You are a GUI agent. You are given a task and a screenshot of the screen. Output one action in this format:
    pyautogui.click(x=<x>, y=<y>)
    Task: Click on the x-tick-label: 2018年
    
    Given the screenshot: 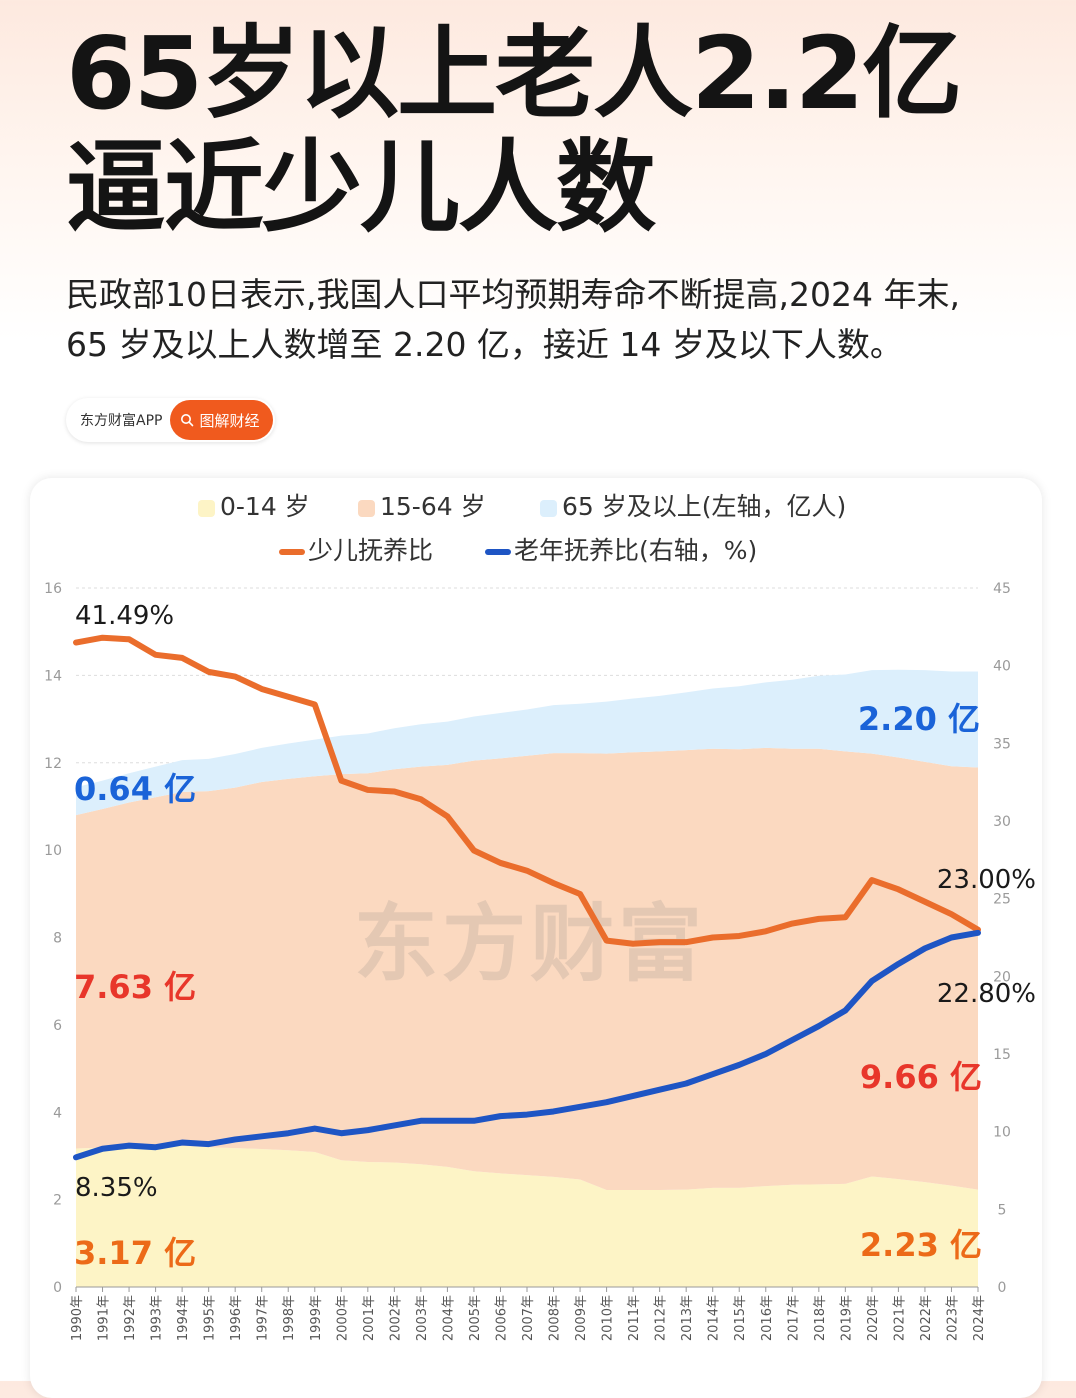 What is the action you would take?
    pyautogui.click(x=820, y=1318)
    